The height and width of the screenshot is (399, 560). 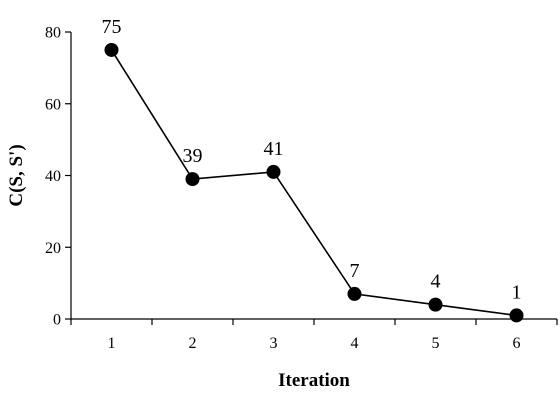 I want to click on y-tick-label: 60, so click(x=53, y=104).